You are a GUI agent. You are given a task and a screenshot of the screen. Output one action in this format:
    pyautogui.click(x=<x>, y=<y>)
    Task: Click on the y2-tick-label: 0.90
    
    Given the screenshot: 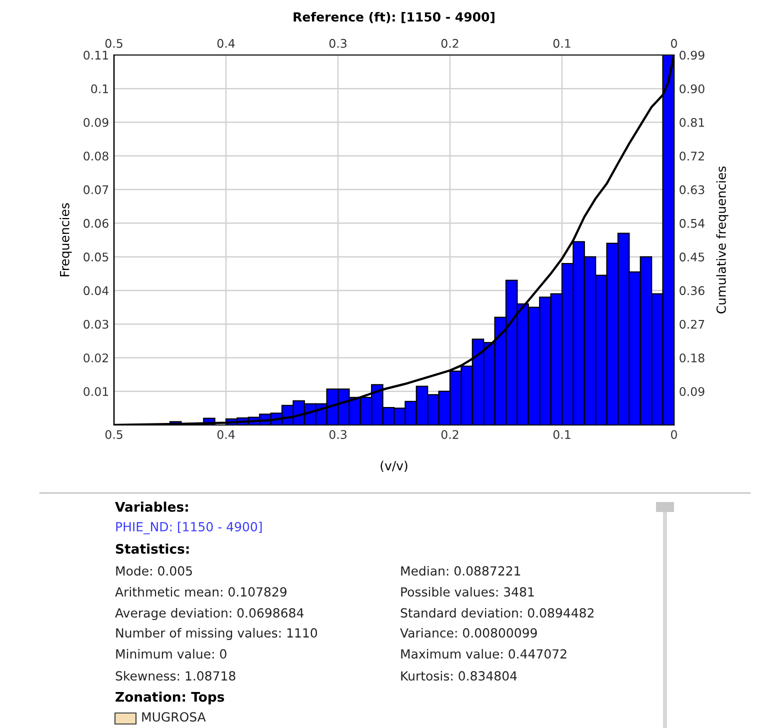 What is the action you would take?
    pyautogui.click(x=692, y=89)
    